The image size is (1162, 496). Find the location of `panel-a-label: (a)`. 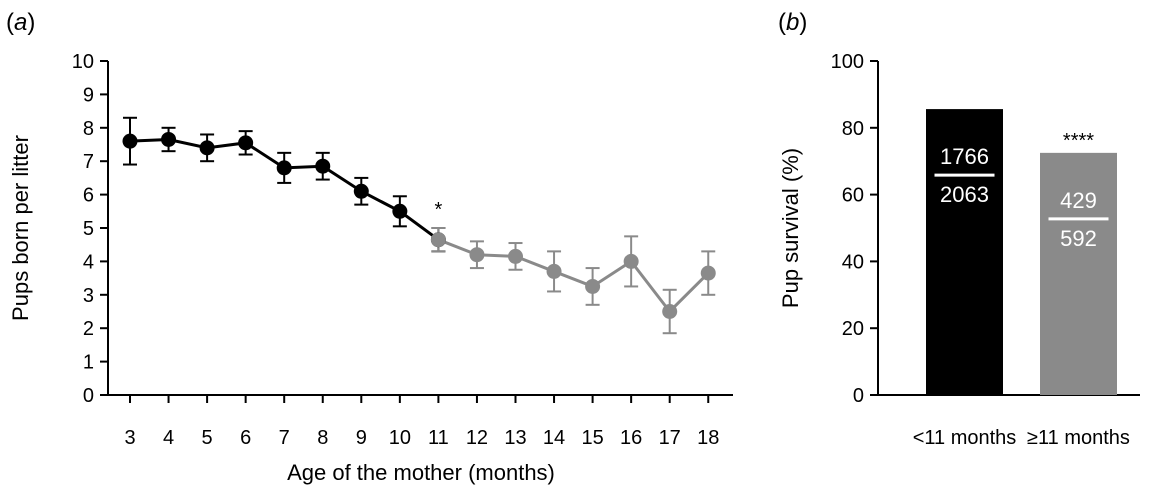

panel-a-label: (a) is located at coordinates (20, 22).